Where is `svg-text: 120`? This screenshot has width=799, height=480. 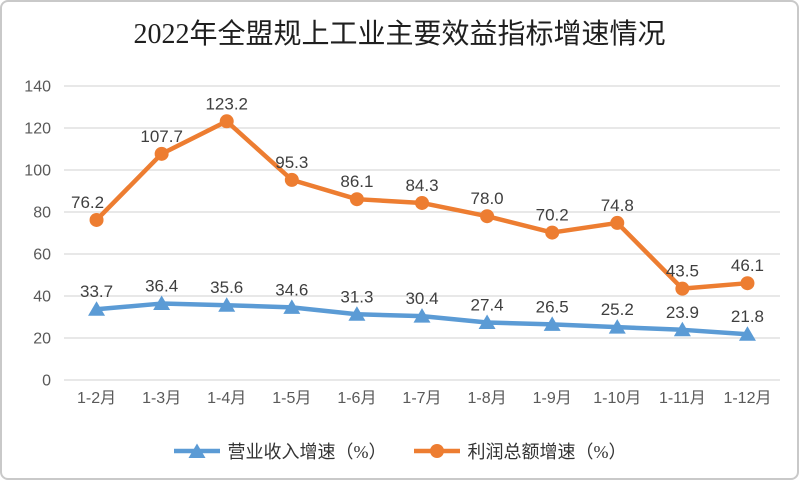 svg-text: 120 is located at coordinates (37, 129).